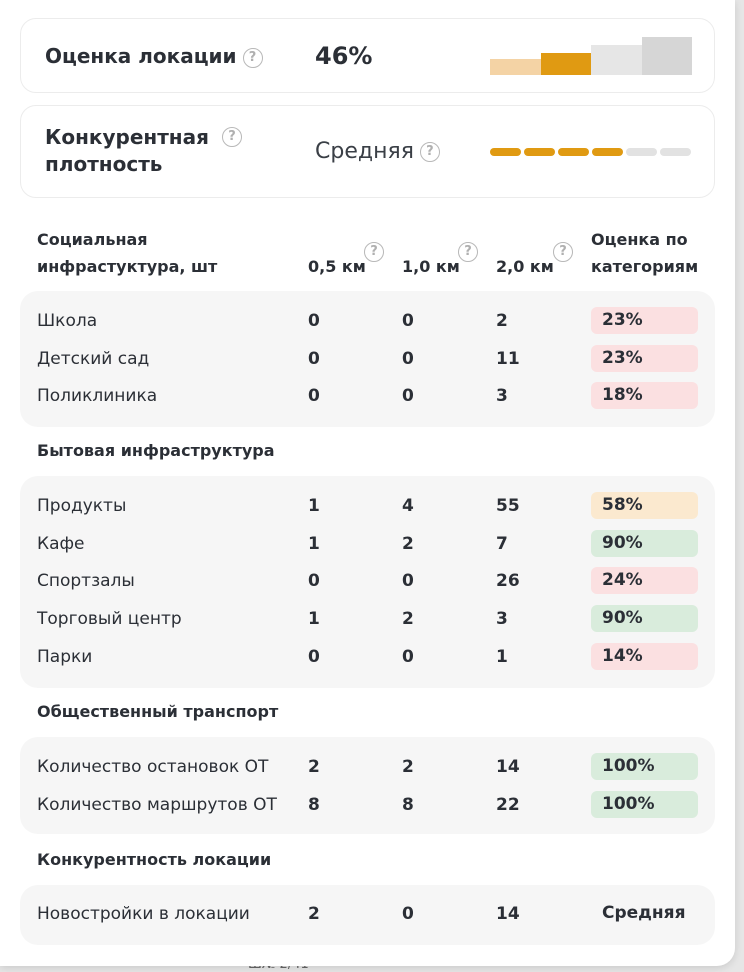 The image size is (744, 972). What do you see at coordinates (127, 253) in the screenshot?
I see `social-infrastructure-header: Социальная инфрастуктура, шт` at bounding box center [127, 253].